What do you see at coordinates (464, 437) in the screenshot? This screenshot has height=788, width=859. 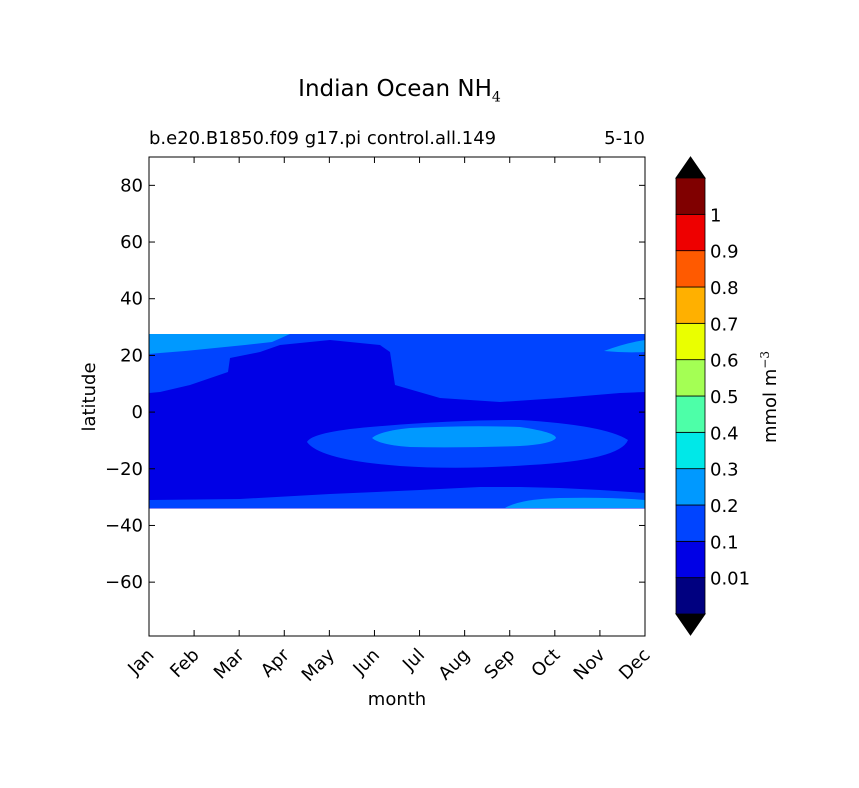 I see `contour-region-0.2-0.3-equator` at bounding box center [464, 437].